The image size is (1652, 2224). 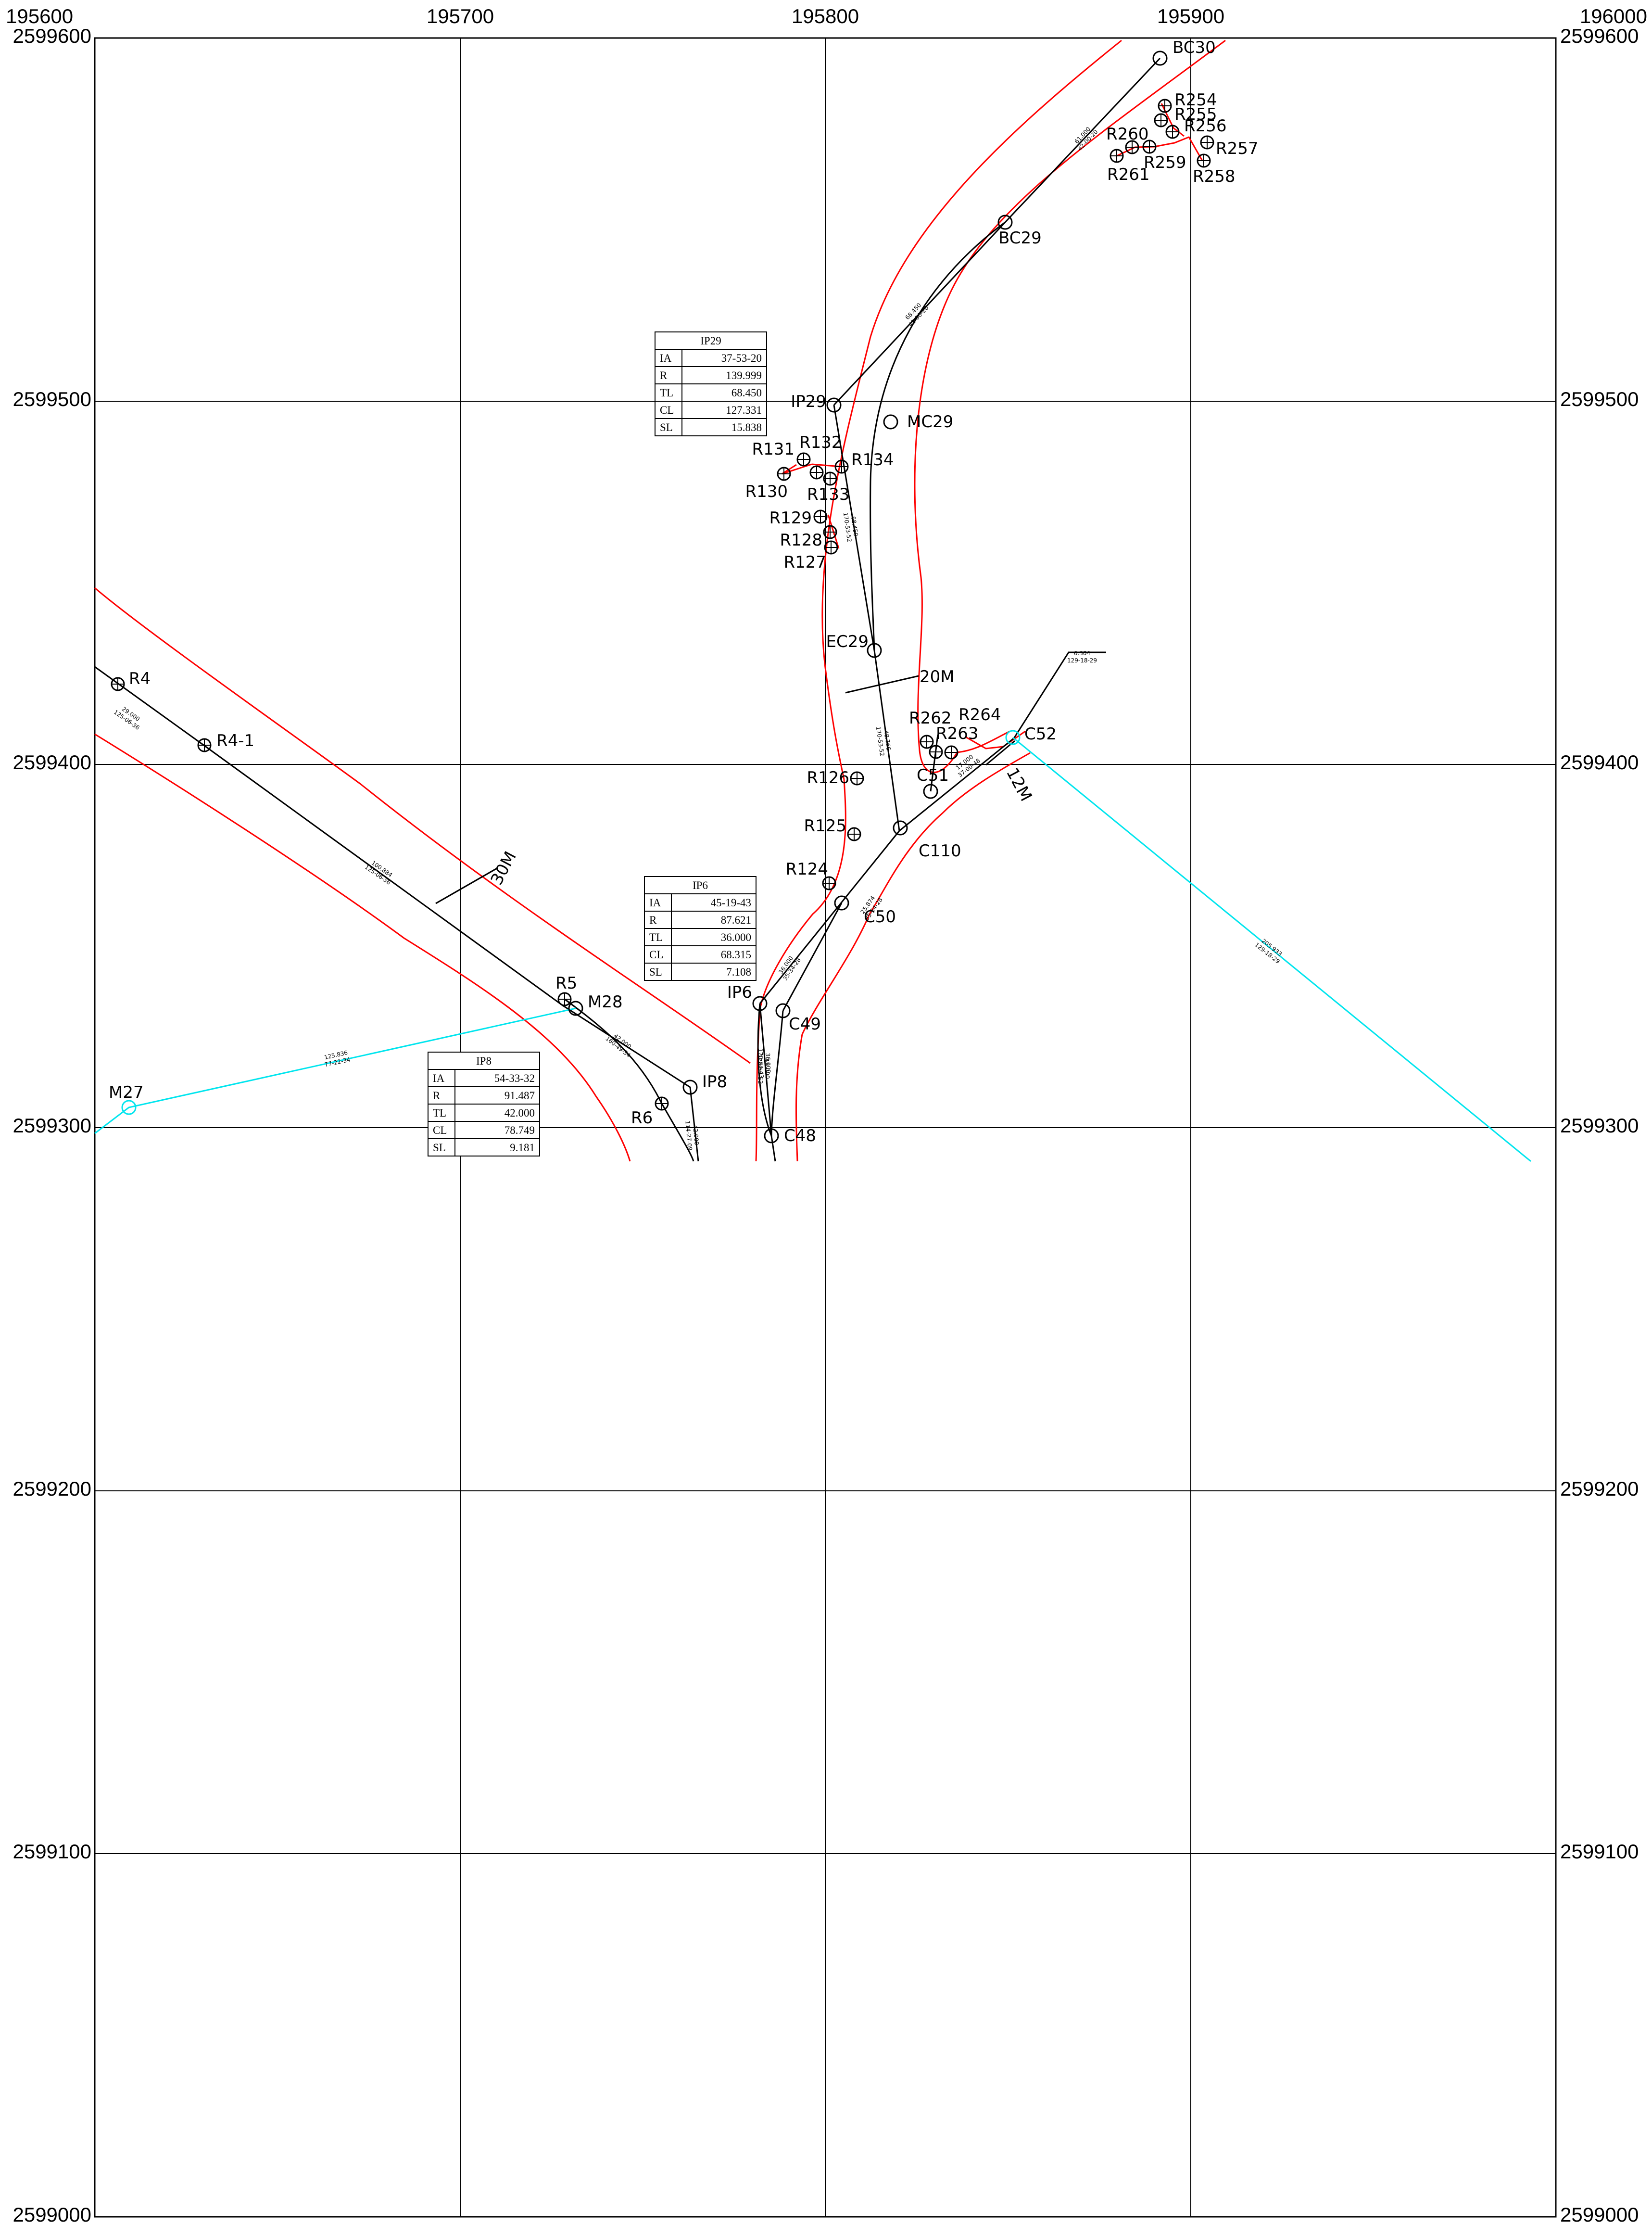 I want to click on point-label: R258, so click(x=1214, y=176).